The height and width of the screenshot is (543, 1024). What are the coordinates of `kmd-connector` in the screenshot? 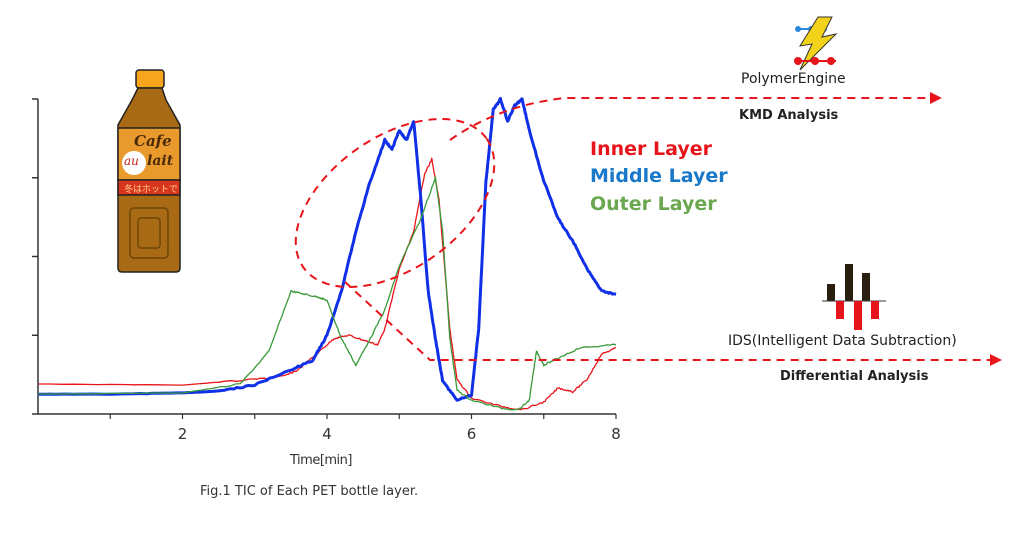 It's located at (689, 119).